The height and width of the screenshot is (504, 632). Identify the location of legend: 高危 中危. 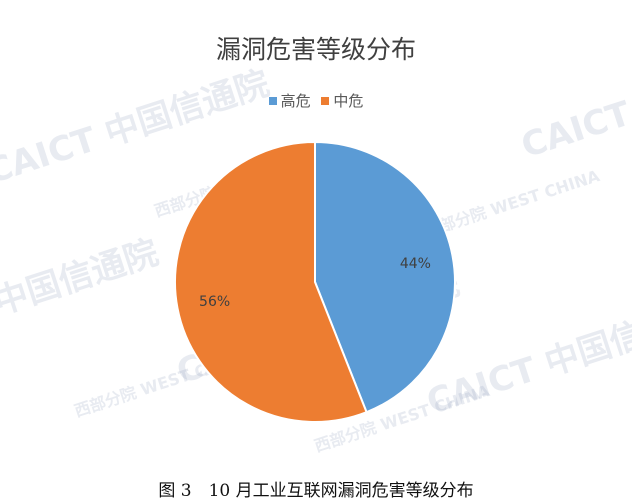
(316, 100).